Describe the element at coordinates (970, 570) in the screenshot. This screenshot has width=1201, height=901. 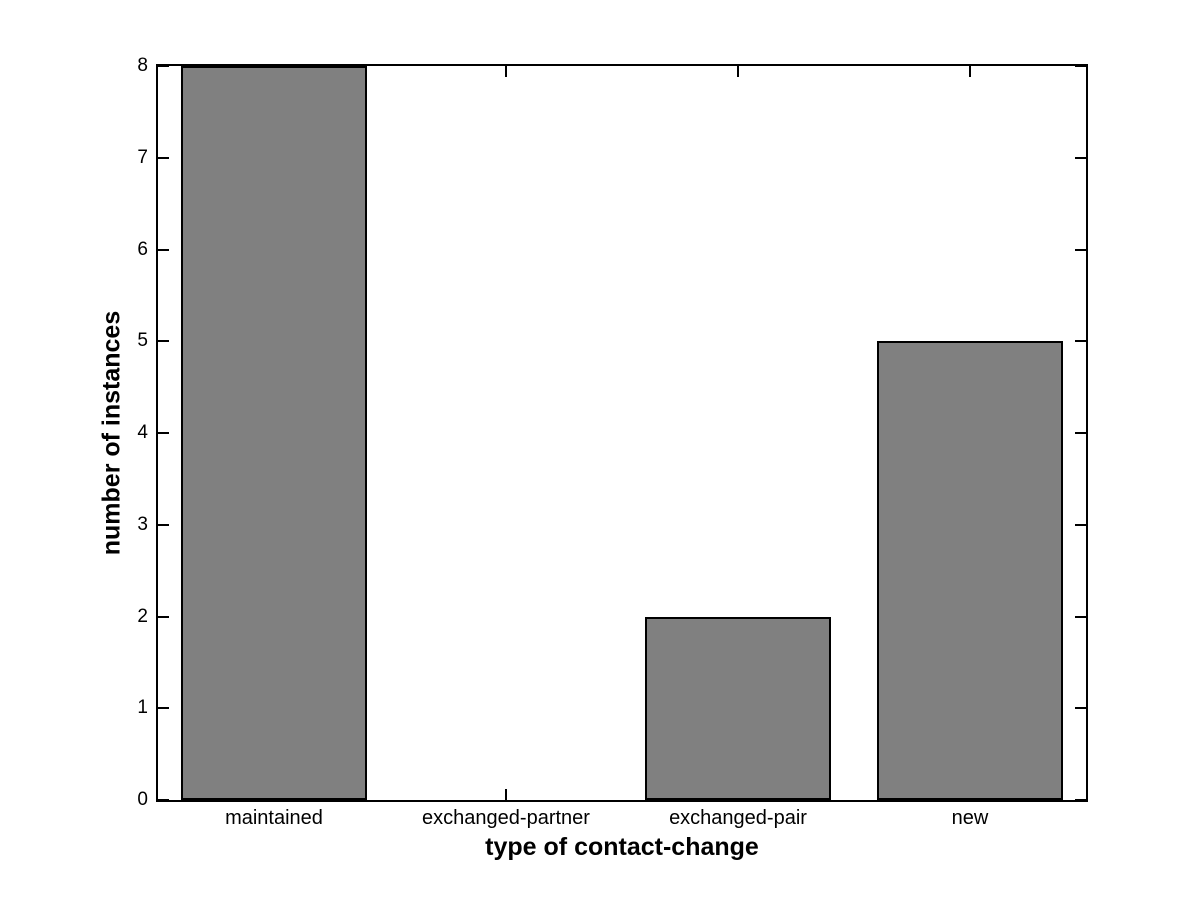
I see `bar-new` at that location.